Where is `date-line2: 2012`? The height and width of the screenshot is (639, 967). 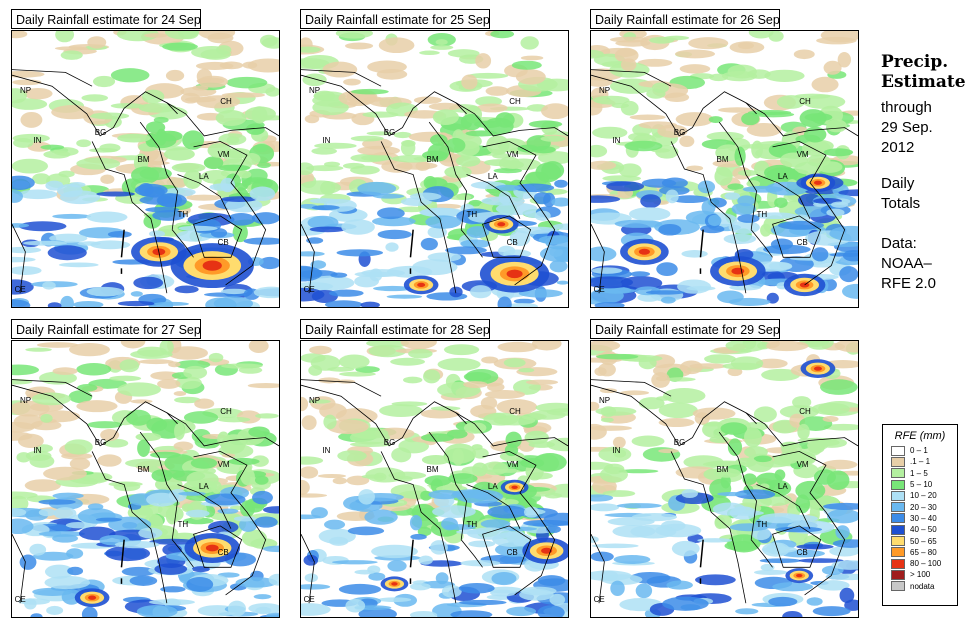
date-line2: 2012 is located at coordinates (898, 147).